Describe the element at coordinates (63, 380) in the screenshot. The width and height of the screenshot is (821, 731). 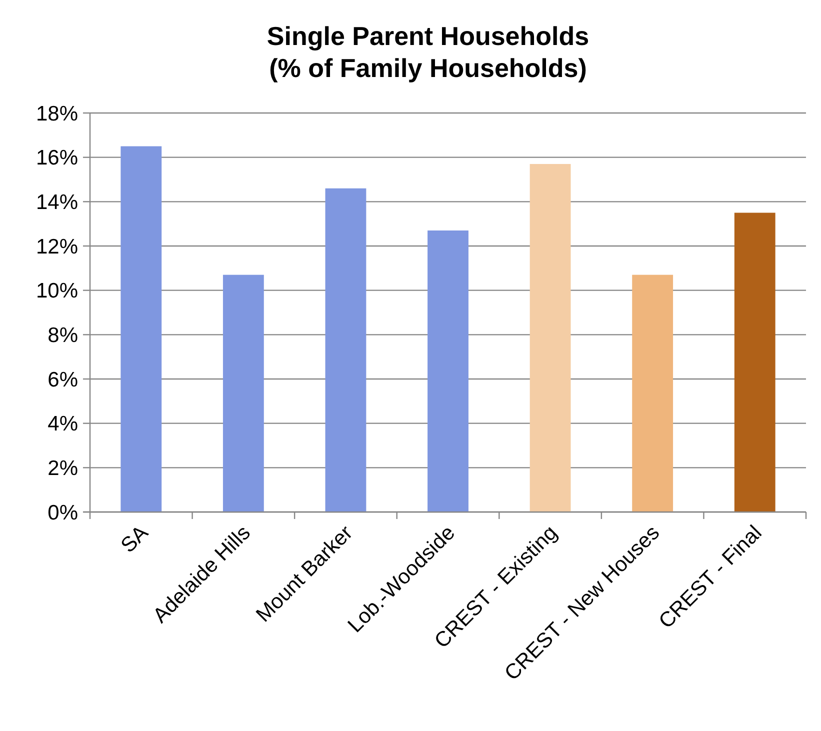
I see `y-tick-label: 6%` at that location.